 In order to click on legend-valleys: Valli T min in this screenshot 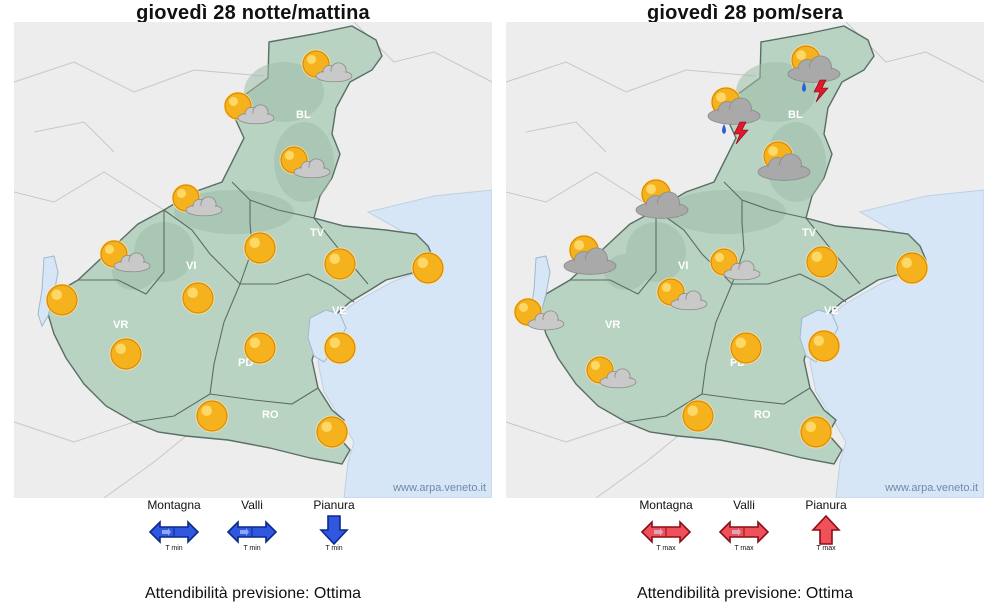, I will do `click(252, 527)`.